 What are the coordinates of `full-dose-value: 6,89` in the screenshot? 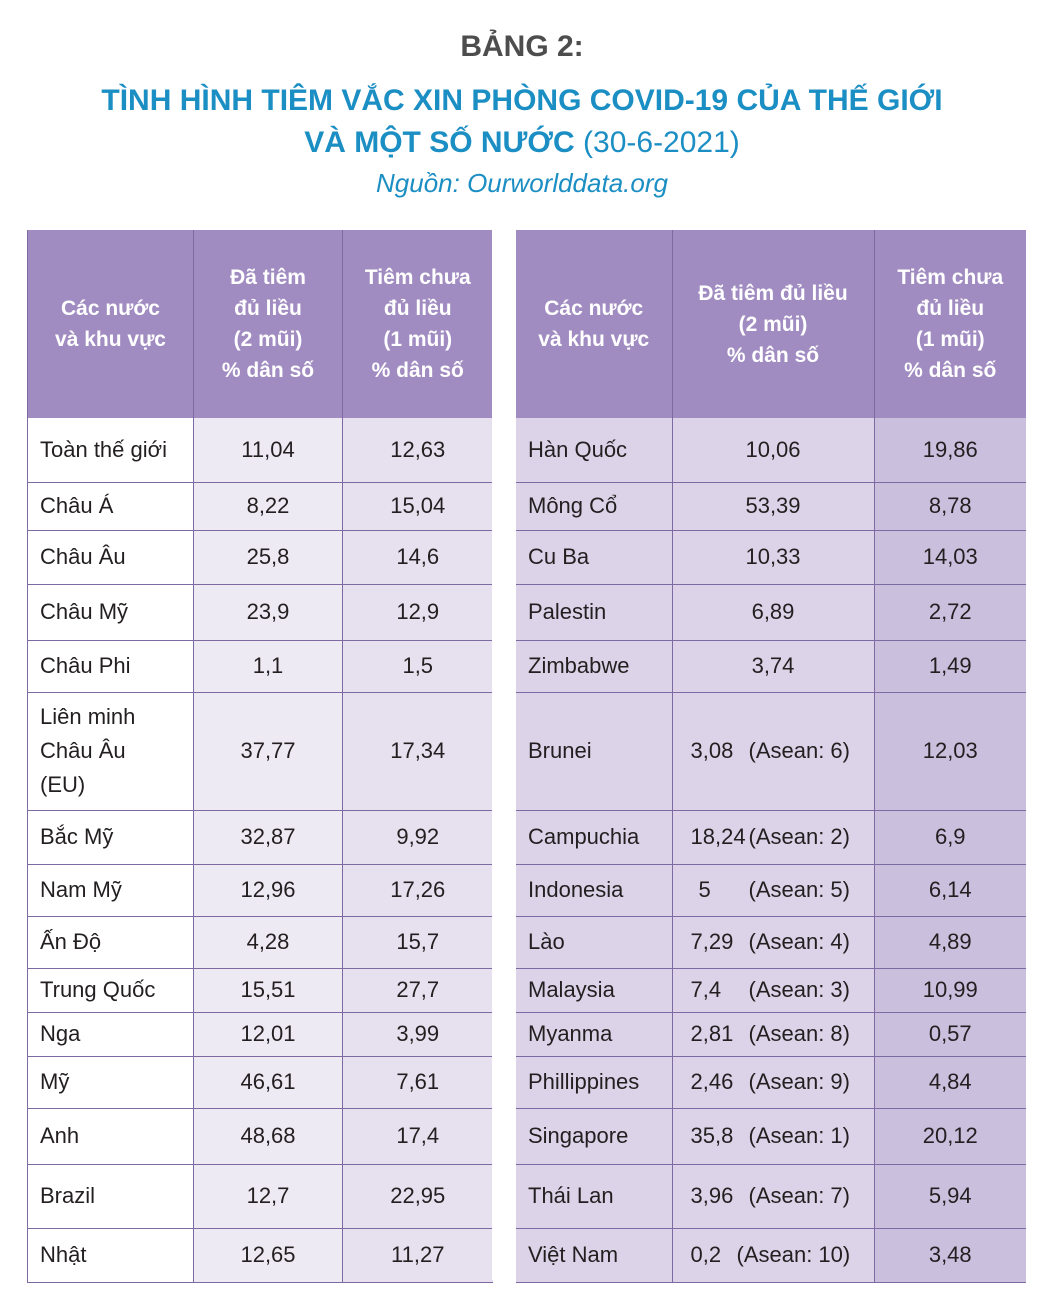 It's located at (773, 611).